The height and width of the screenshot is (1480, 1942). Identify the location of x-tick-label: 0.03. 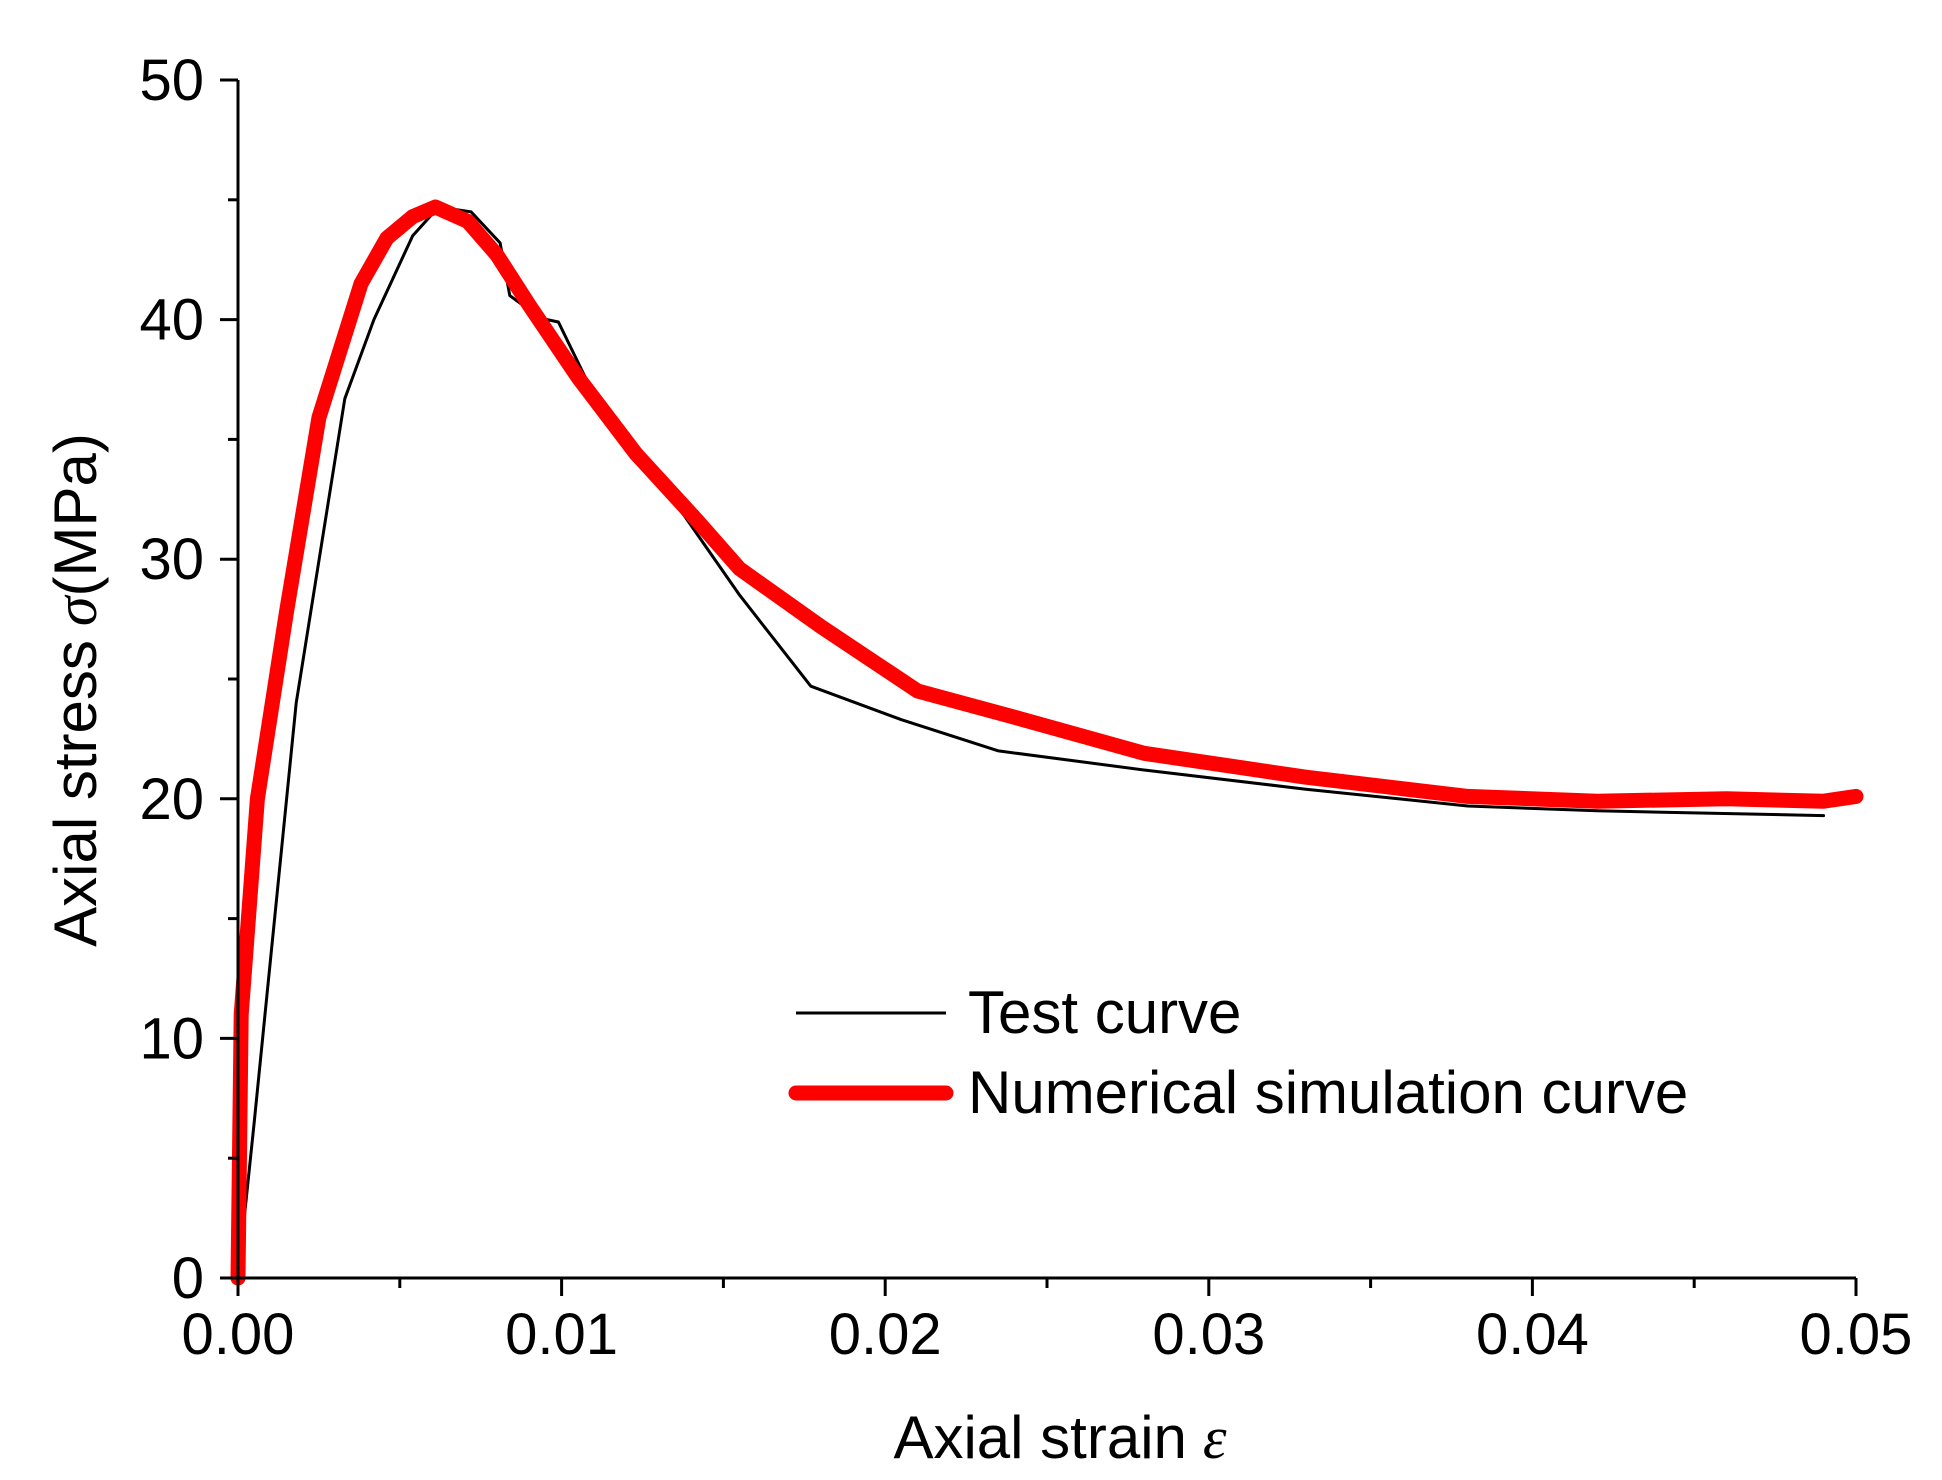
(1208, 1334).